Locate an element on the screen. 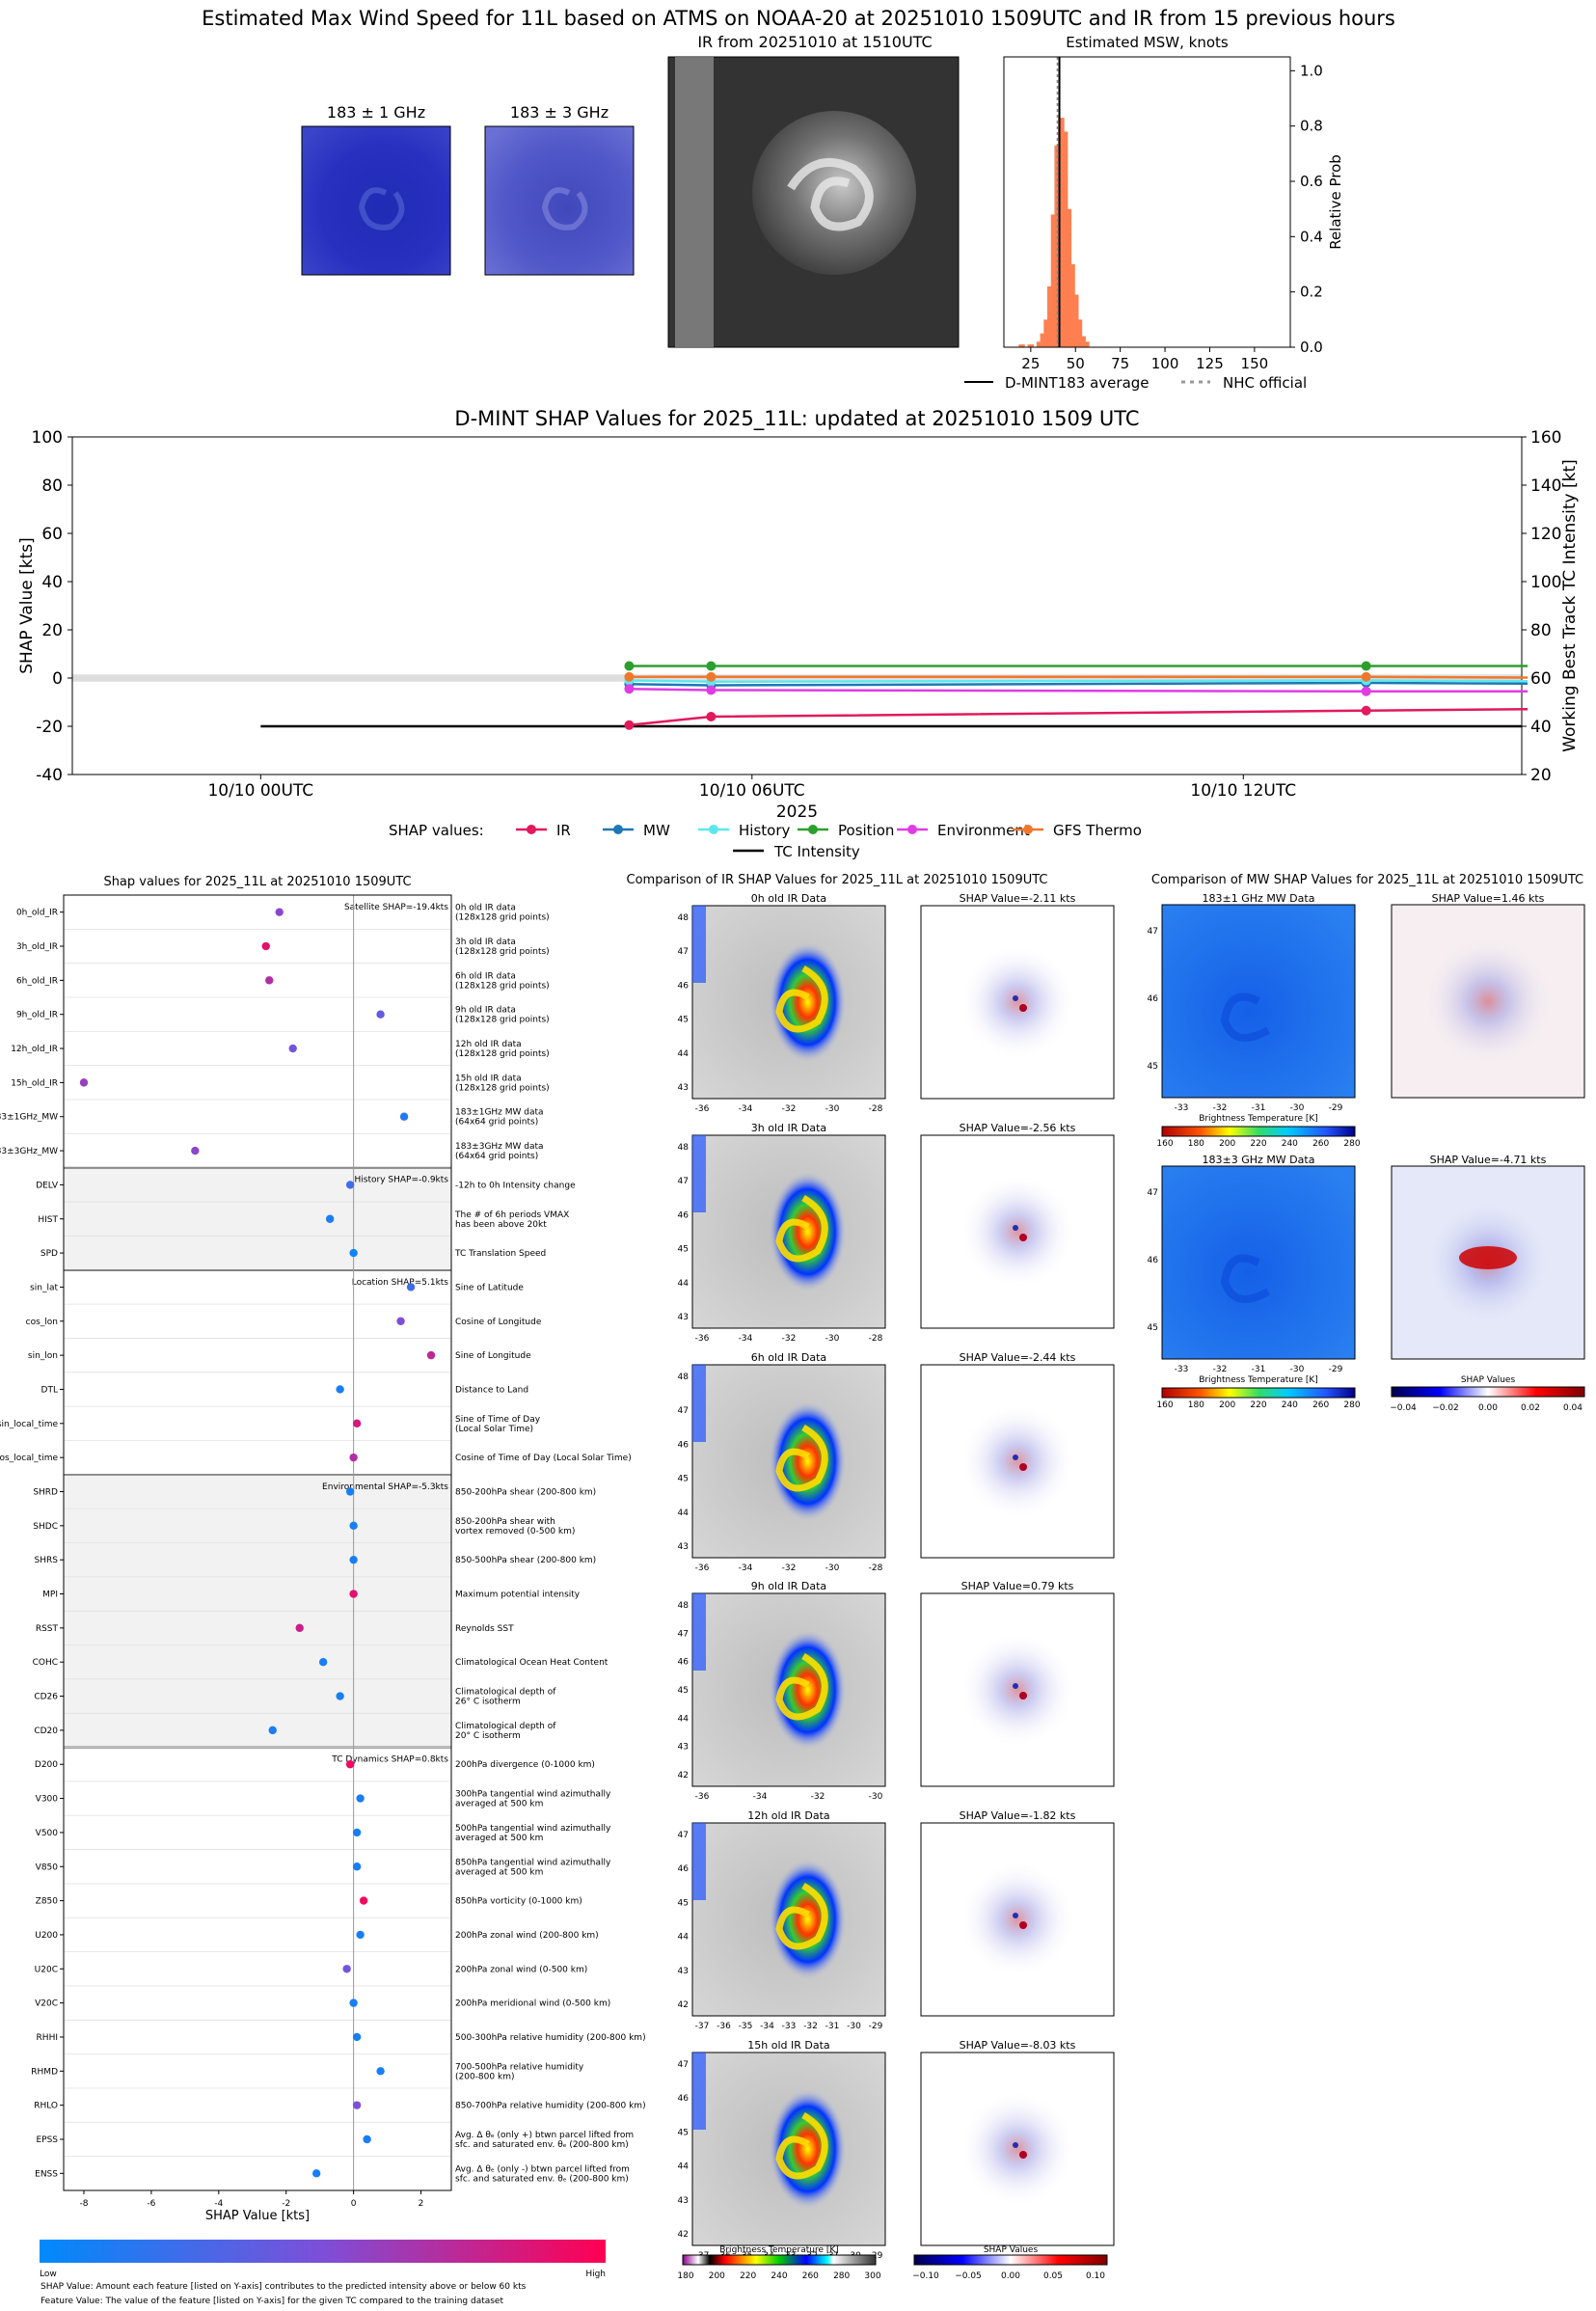 The image size is (1596, 2311). ir-xtick-4: -31 is located at coordinates (833, 2027).